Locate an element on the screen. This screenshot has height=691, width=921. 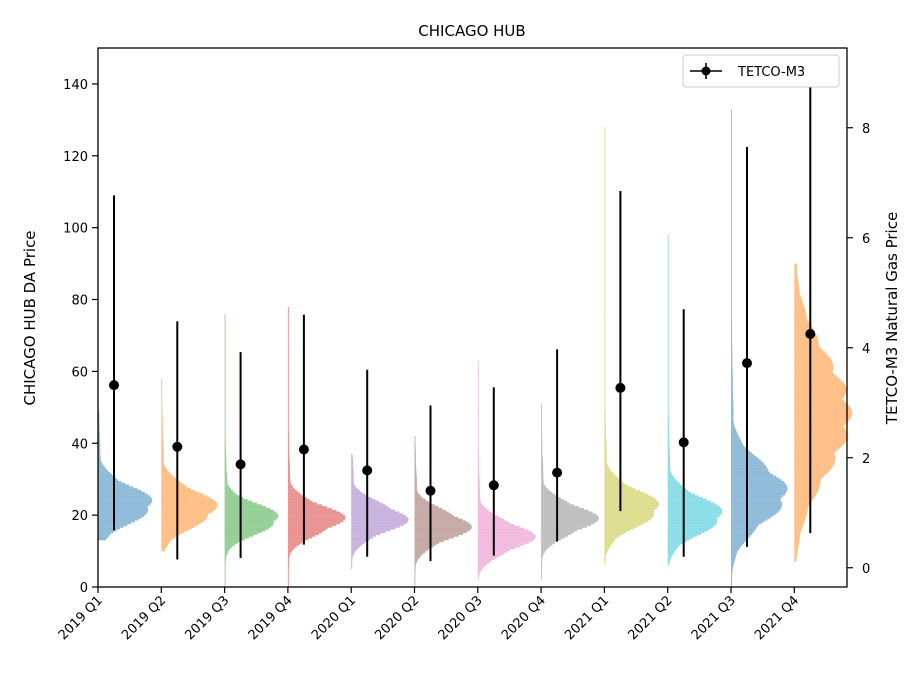
right-y-tick-label: 0 is located at coordinates (866, 569).